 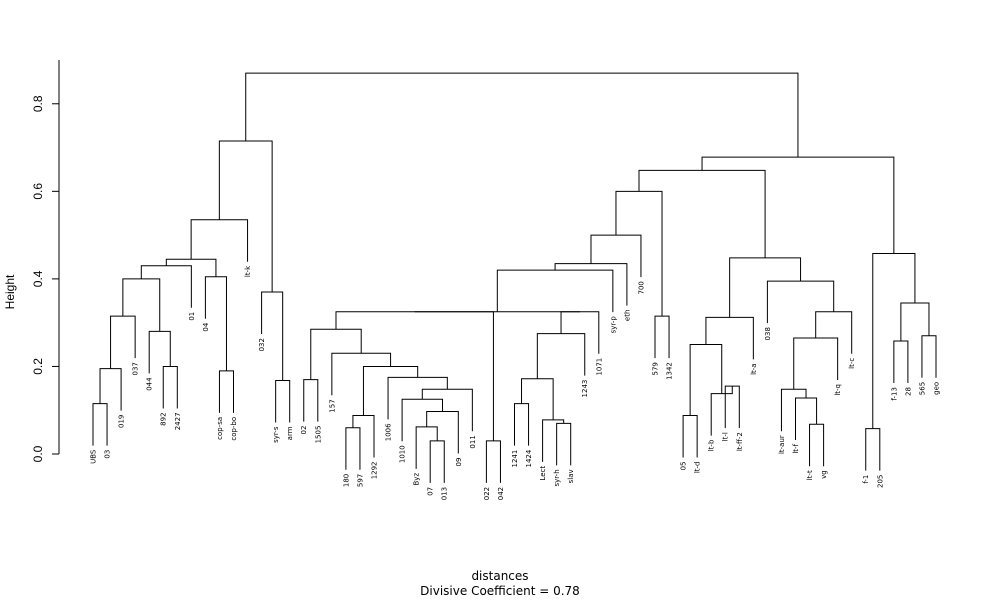 I want to click on leaf-label: 205, so click(x=880, y=481).